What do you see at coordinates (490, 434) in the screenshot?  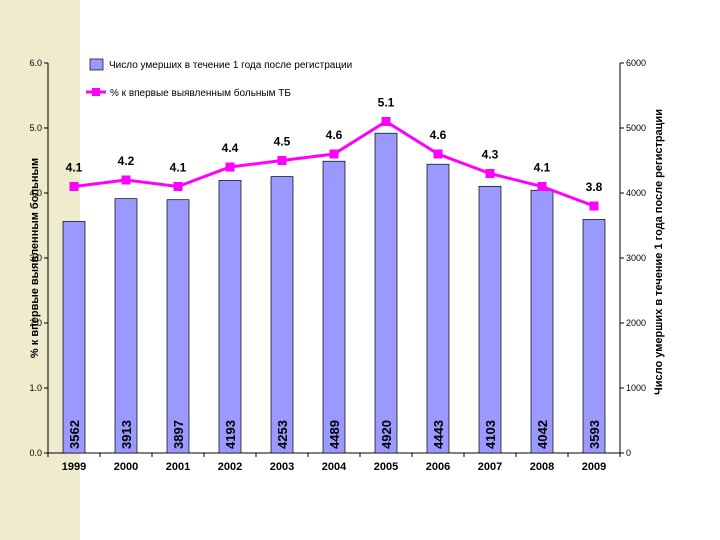 I see `bar-value-label: 4103` at bounding box center [490, 434].